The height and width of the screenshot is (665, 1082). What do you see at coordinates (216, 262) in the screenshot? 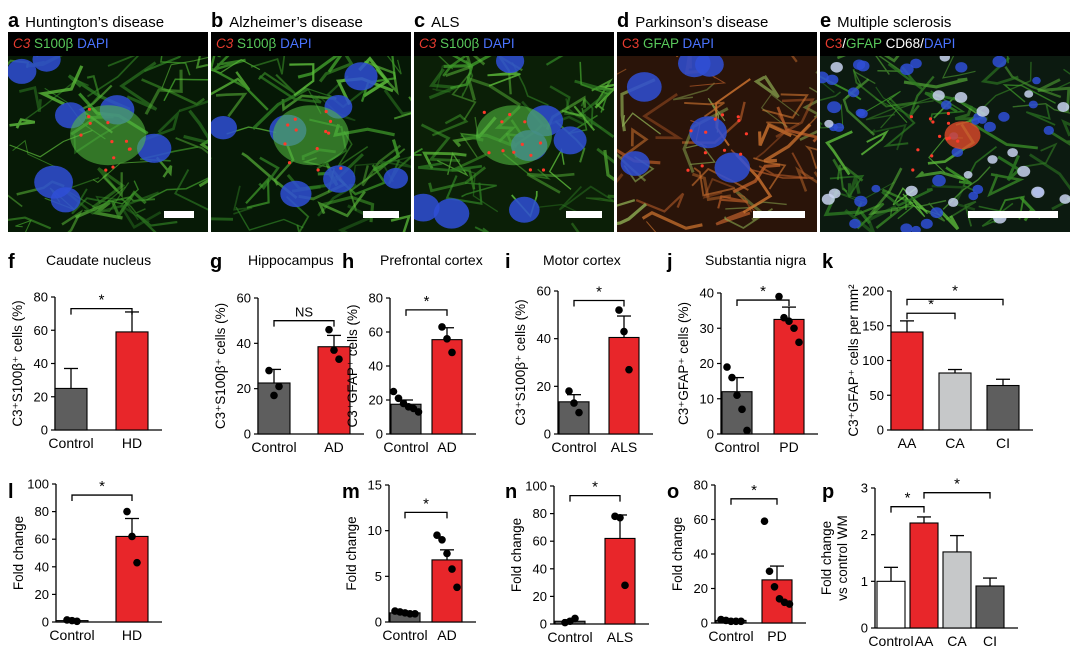
I see `panel-letter: g` at bounding box center [216, 262].